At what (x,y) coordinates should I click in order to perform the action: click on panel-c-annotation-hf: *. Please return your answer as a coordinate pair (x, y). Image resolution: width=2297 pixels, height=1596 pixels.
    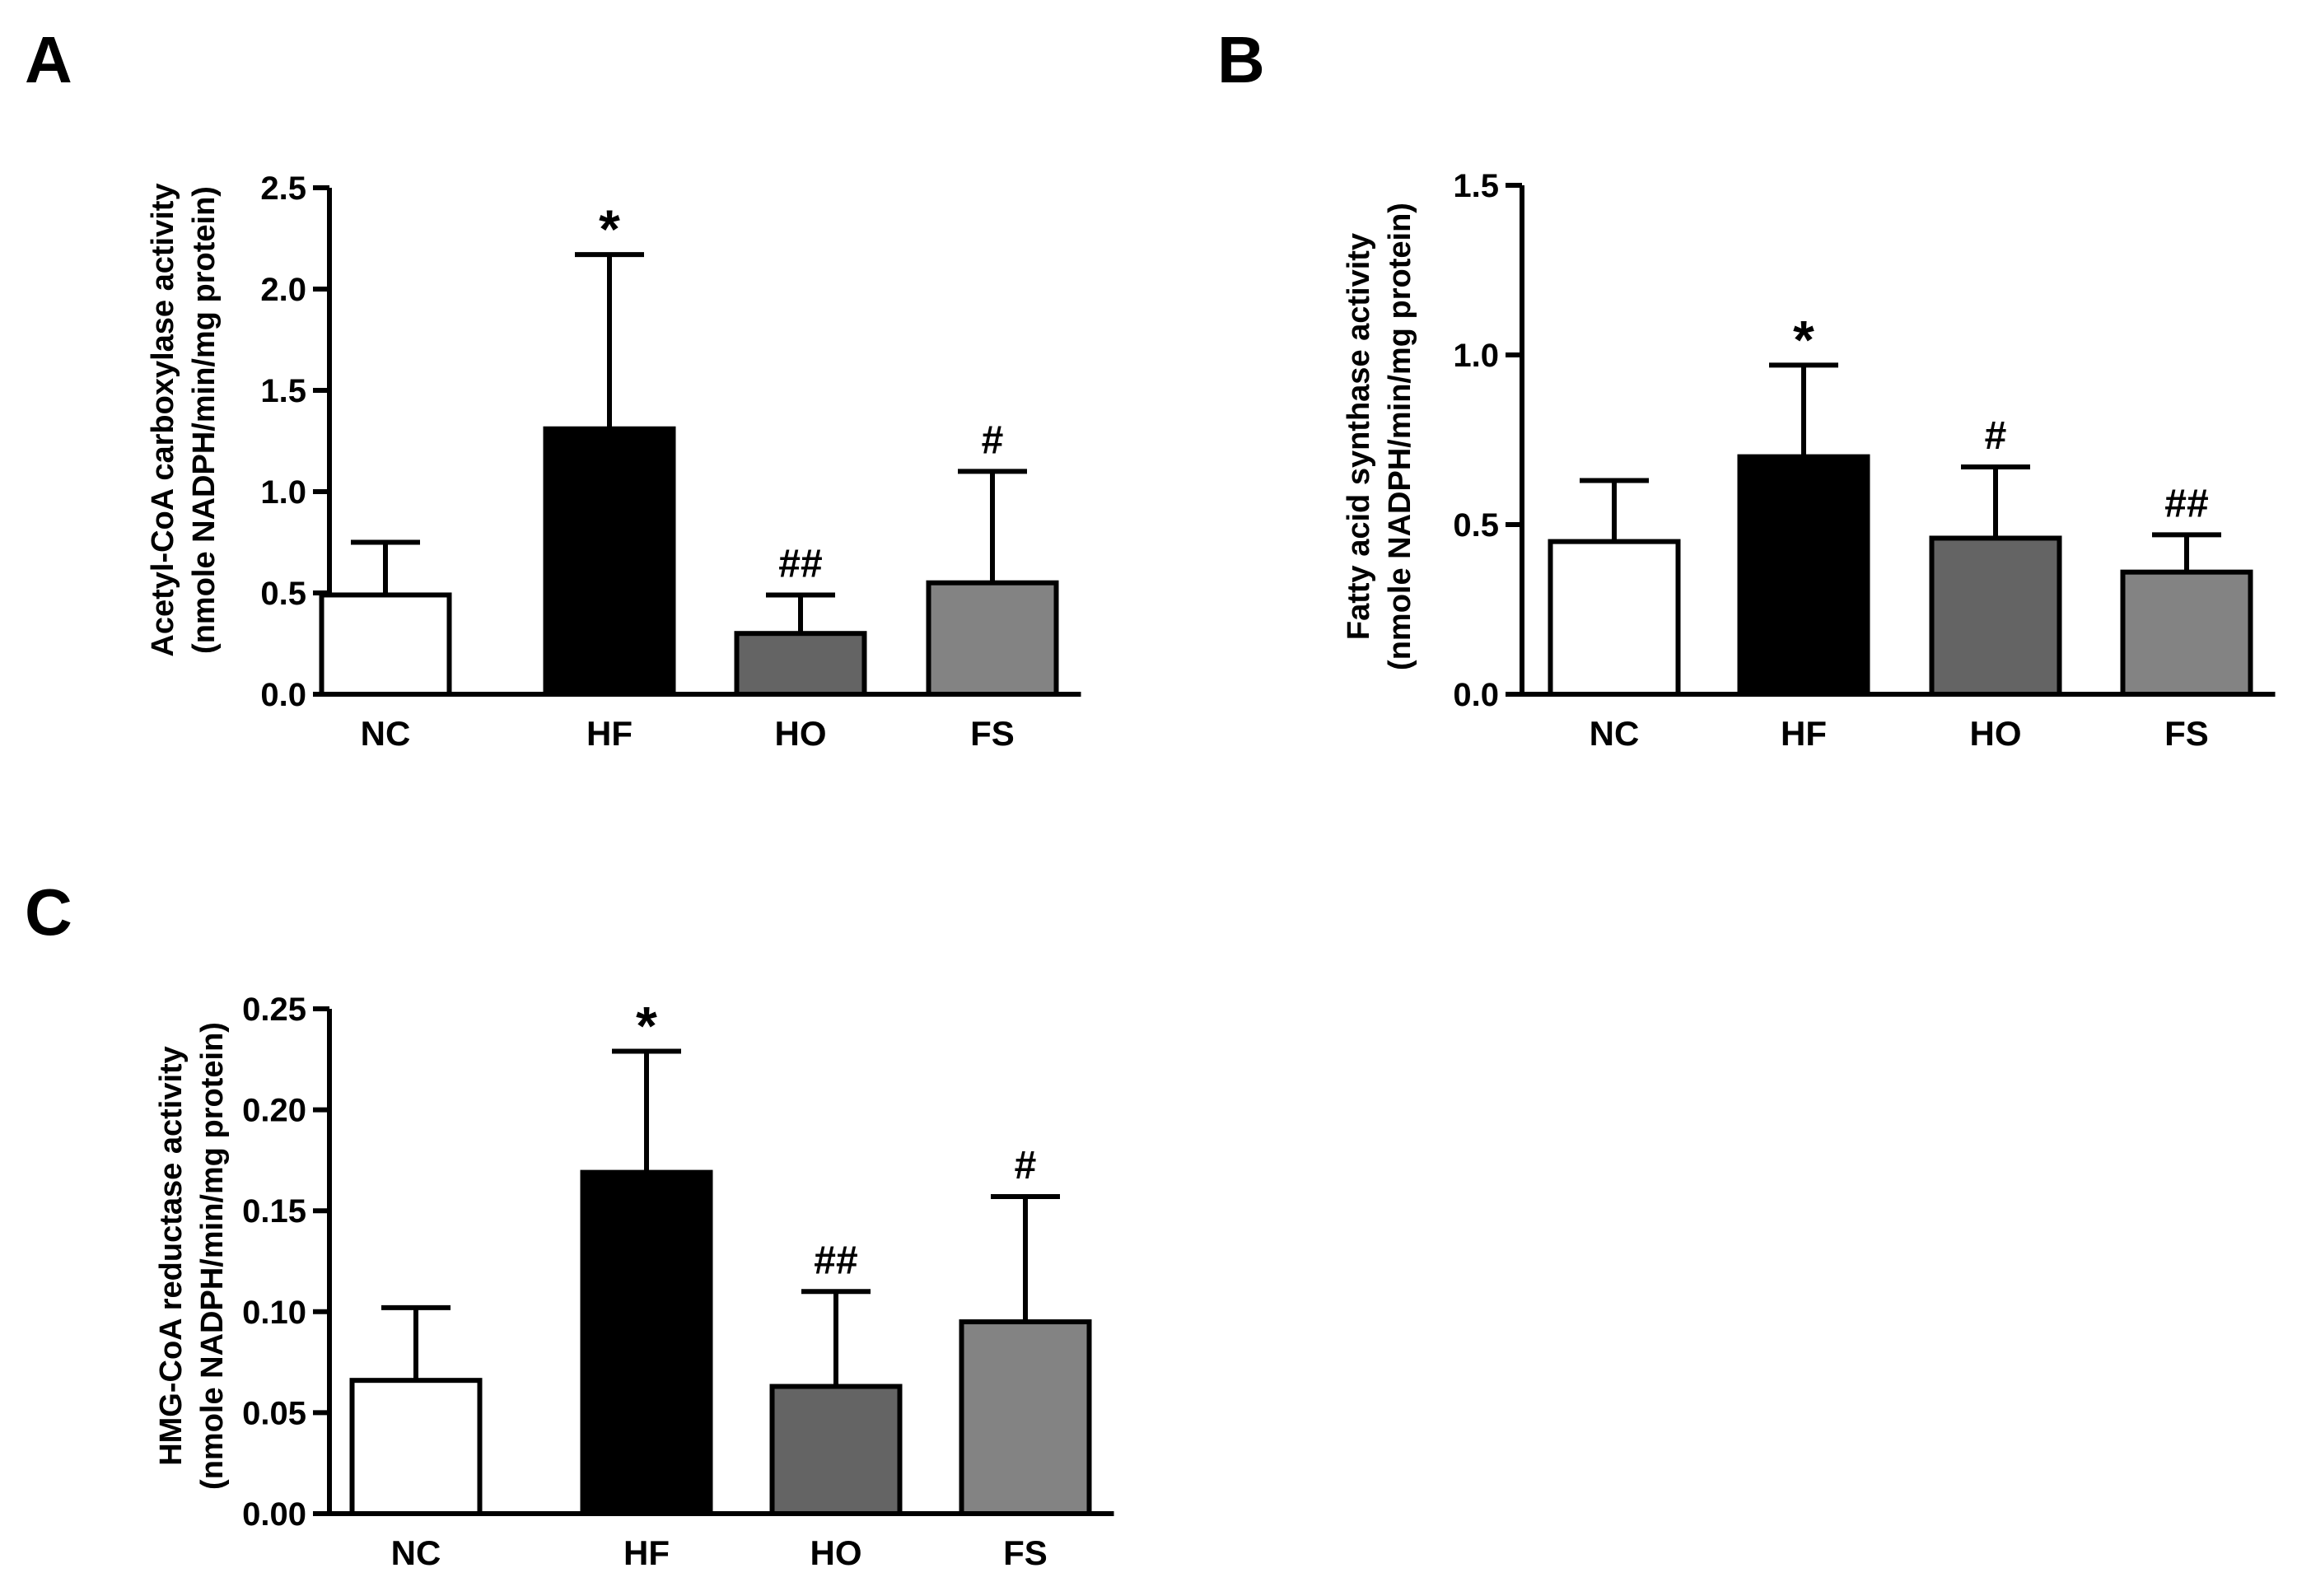
    Looking at the image, I should click on (646, 1025).